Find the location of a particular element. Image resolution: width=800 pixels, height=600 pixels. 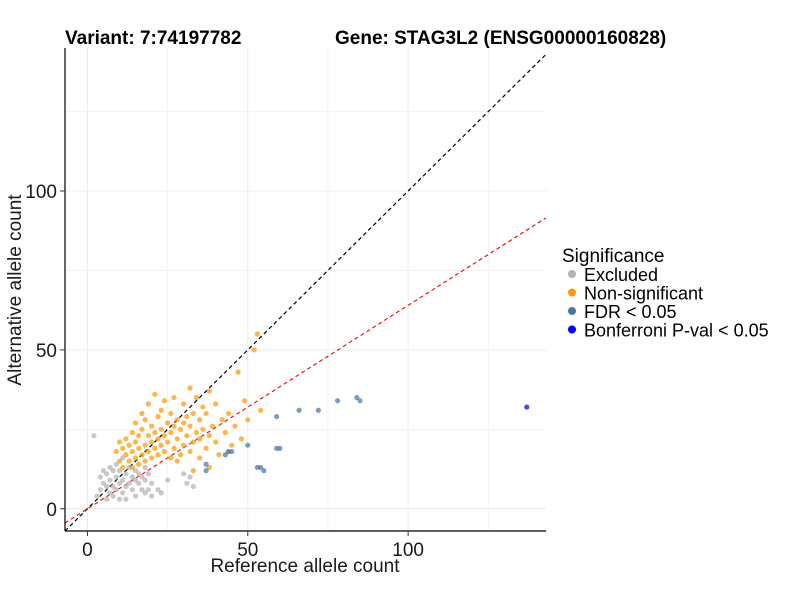

y-axis-ticks: 0 50 100 is located at coordinates (45, 351).